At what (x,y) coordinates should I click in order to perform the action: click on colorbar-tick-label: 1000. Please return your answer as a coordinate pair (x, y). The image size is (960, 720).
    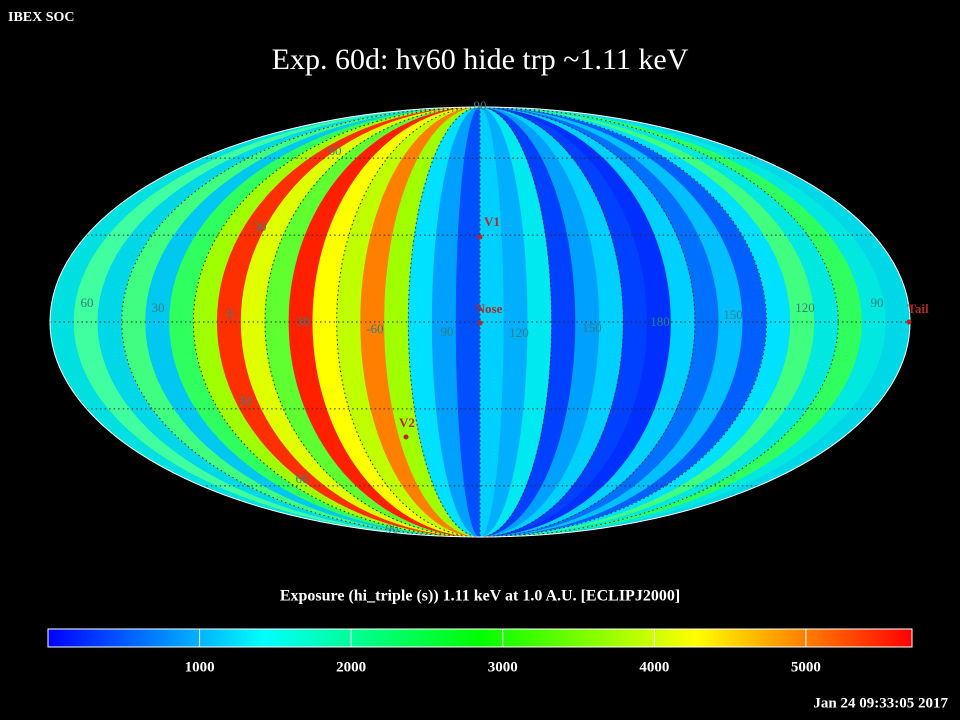
    Looking at the image, I should click on (200, 667).